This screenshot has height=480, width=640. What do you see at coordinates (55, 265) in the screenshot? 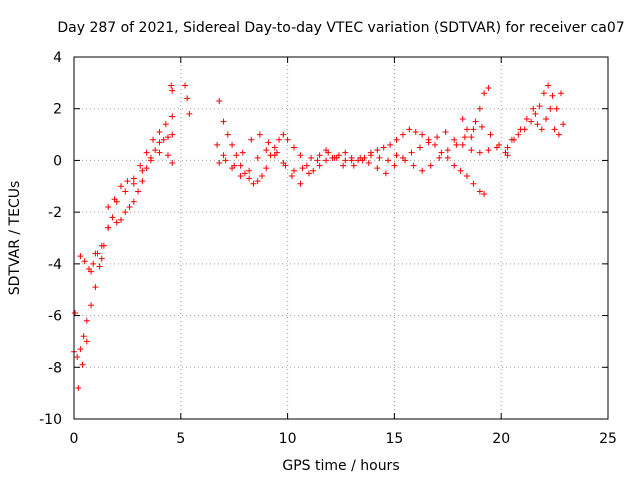
I see `y-tick-label: -4` at bounding box center [55, 265].